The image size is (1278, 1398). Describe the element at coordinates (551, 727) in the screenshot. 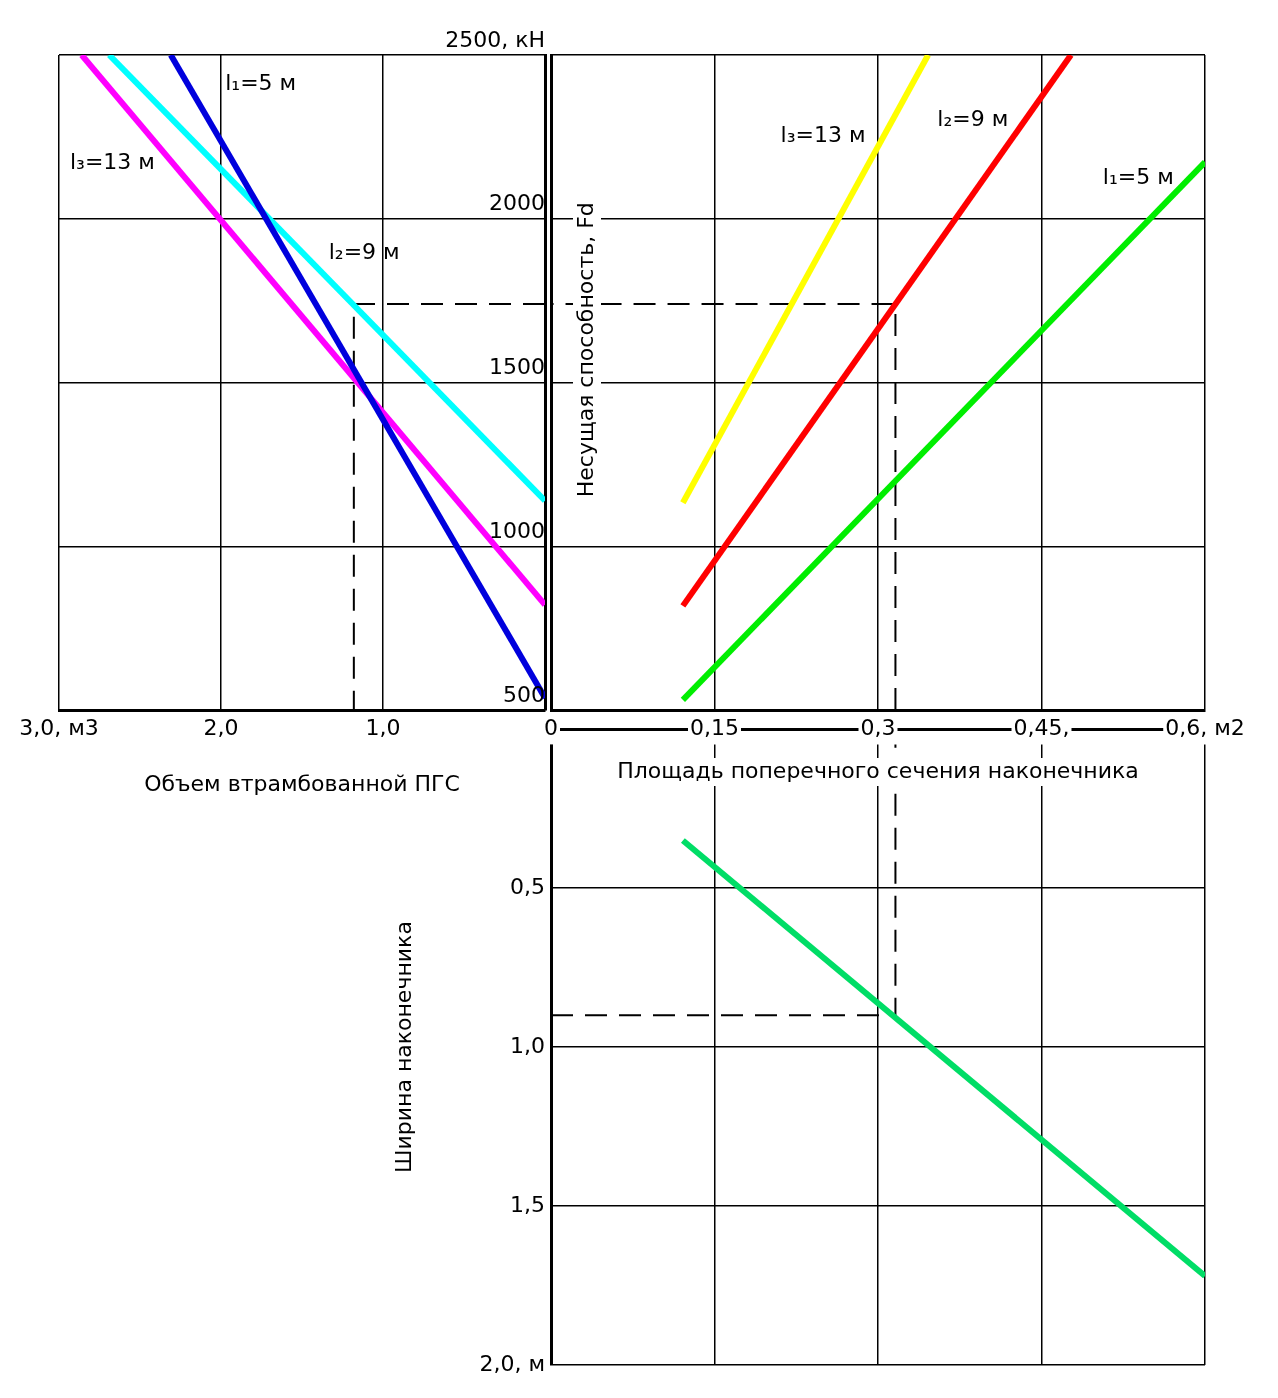

I see `x-tick-label: 0` at that location.